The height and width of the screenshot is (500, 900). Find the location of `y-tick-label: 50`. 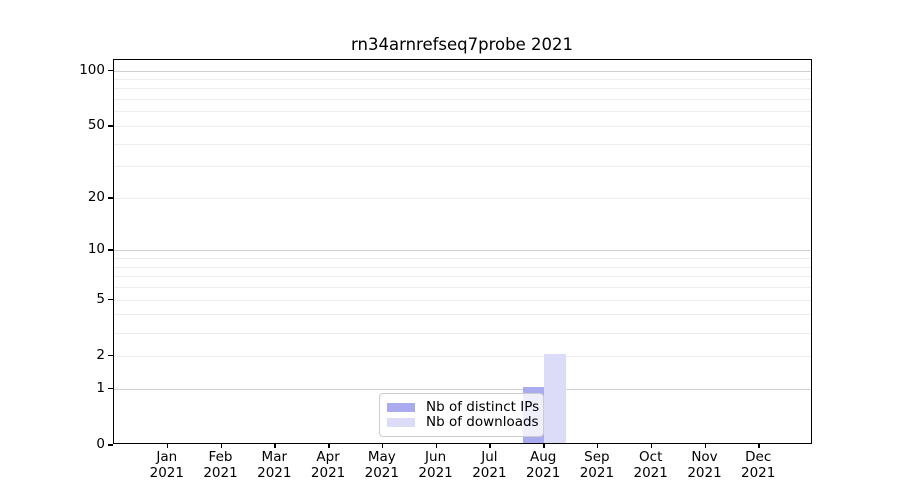

y-tick-label: 50 is located at coordinates (96, 125).